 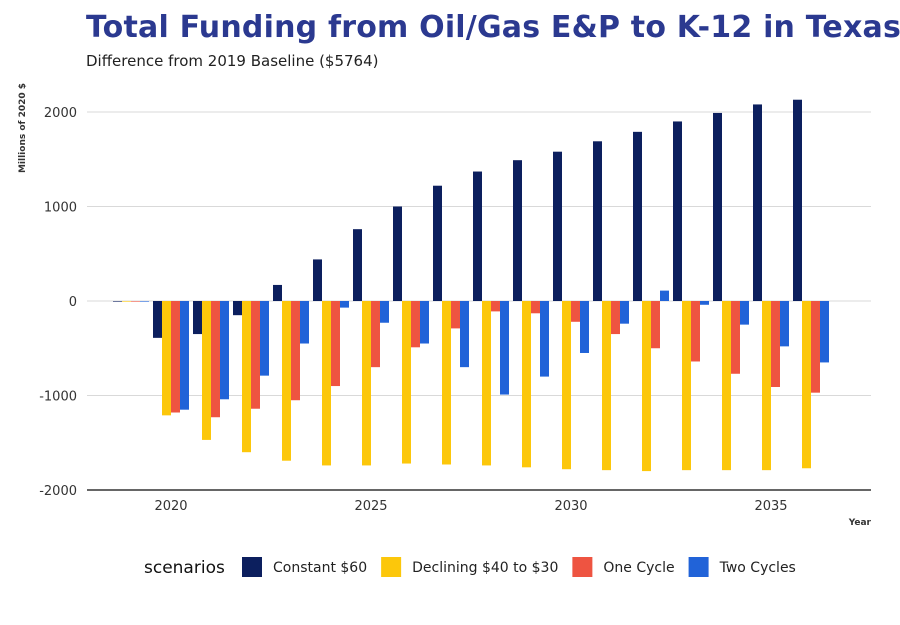 What do you see at coordinates (73, 302) in the screenshot?
I see `y-tick-label: 0` at bounding box center [73, 302].